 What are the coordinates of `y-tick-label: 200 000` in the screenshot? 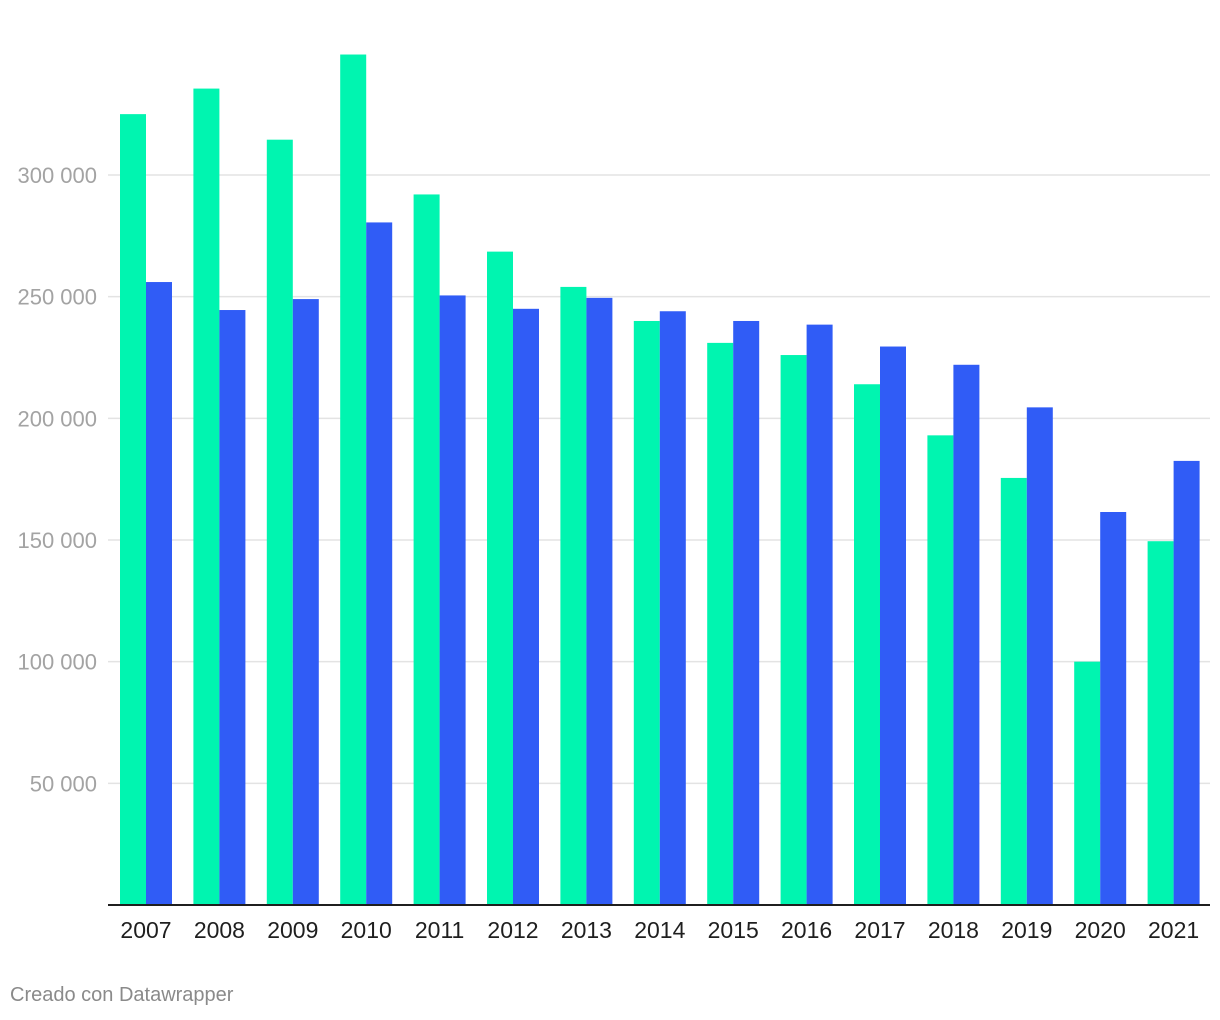 It's located at (57, 418).